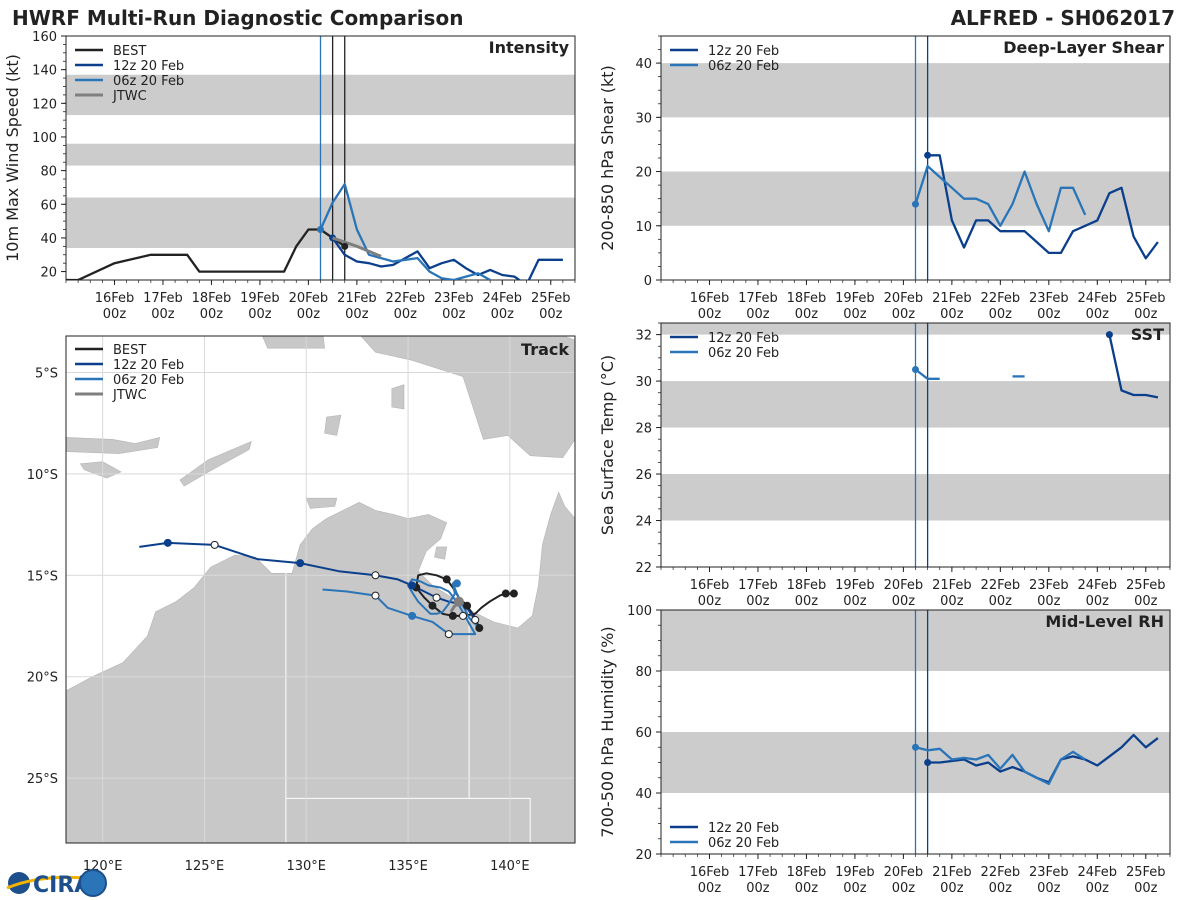 The height and width of the screenshot is (900, 1200). I want to click on sst-legend-label: 12z 20 Feb, so click(743, 338).